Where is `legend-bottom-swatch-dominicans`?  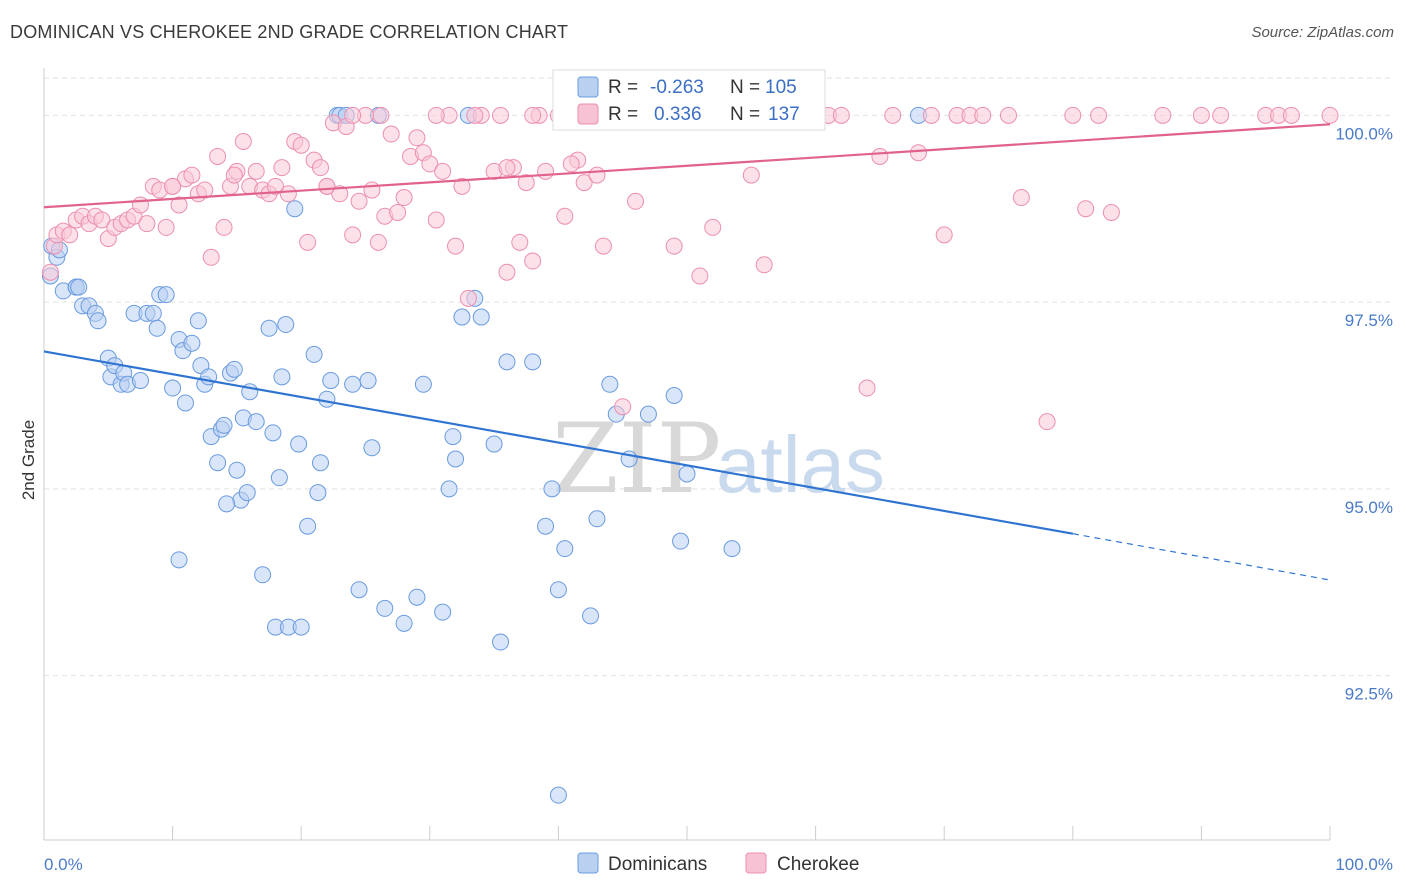
legend-bottom-swatch-dominicans is located at coordinates (588, 863).